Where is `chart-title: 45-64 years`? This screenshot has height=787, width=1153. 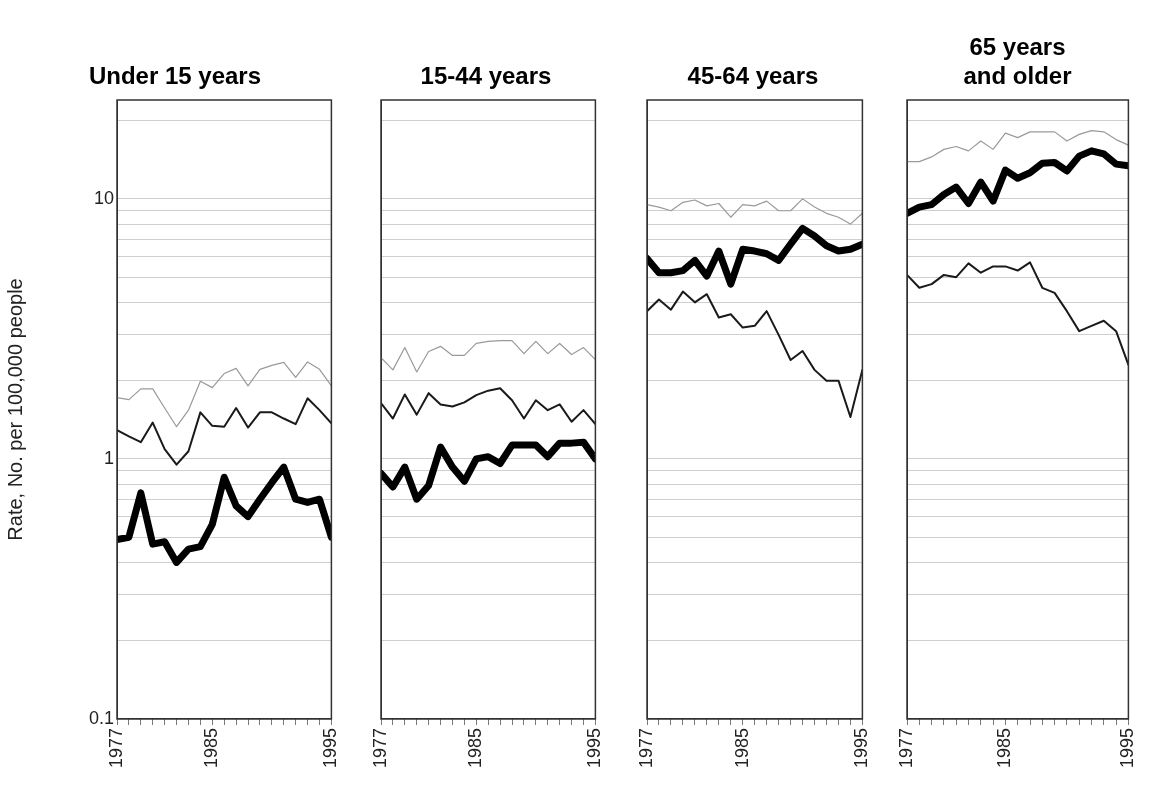
chart-title: 45-64 years is located at coordinates (753, 76).